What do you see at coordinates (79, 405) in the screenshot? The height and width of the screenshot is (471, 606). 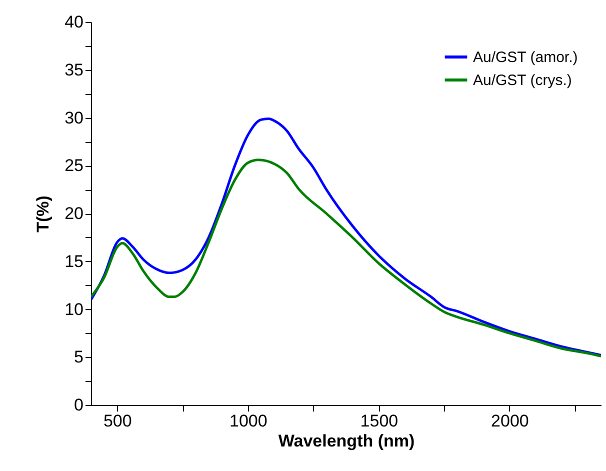 I see `y-tick-label: 0` at bounding box center [79, 405].